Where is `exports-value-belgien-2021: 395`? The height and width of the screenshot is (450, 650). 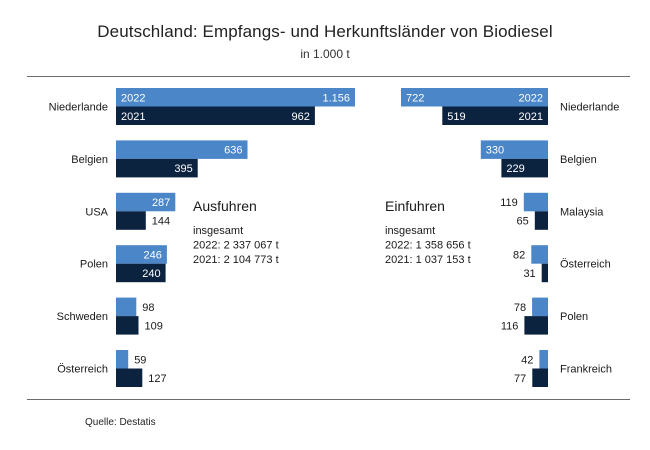 exports-value-belgien-2021: 395 is located at coordinates (183, 169).